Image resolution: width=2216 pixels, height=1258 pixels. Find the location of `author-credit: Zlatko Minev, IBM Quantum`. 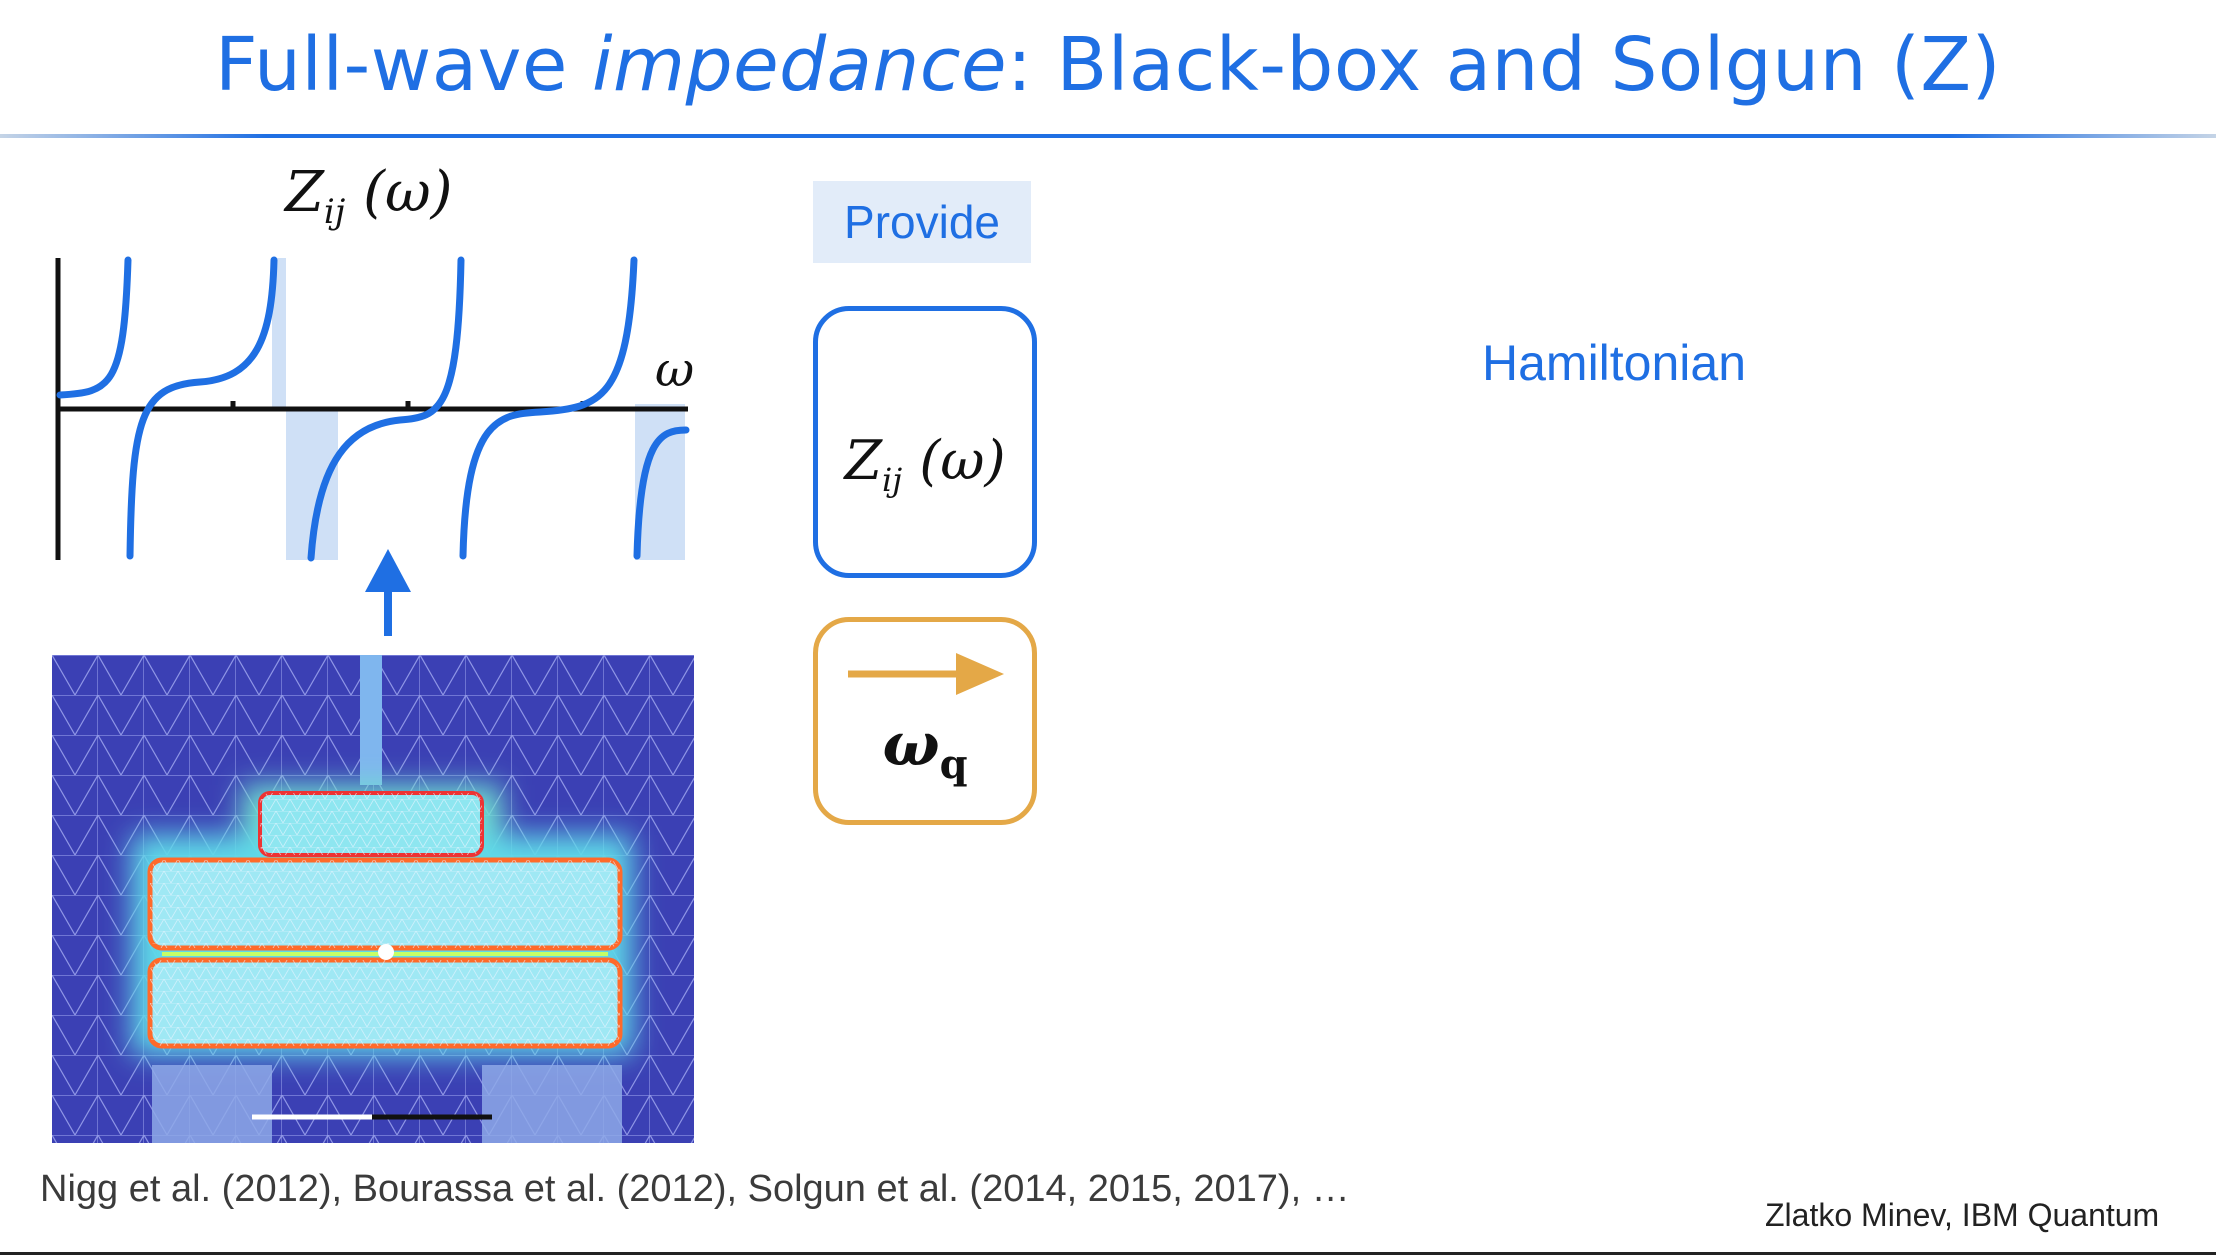

author-credit: Zlatko Minev, IBM Quantum is located at coordinates (1962, 1215).